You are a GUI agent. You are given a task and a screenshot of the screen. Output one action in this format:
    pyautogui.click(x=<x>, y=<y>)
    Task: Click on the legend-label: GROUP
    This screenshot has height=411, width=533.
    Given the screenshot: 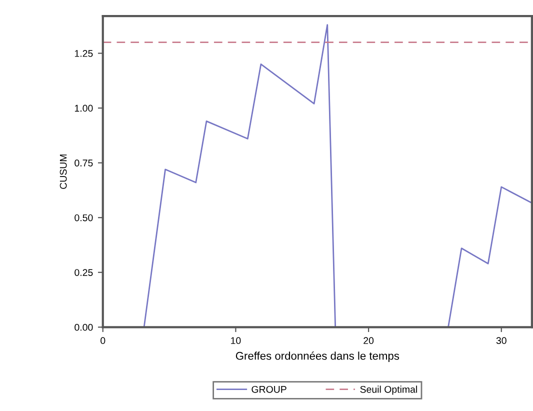 What is the action you would take?
    pyautogui.click(x=269, y=389)
    